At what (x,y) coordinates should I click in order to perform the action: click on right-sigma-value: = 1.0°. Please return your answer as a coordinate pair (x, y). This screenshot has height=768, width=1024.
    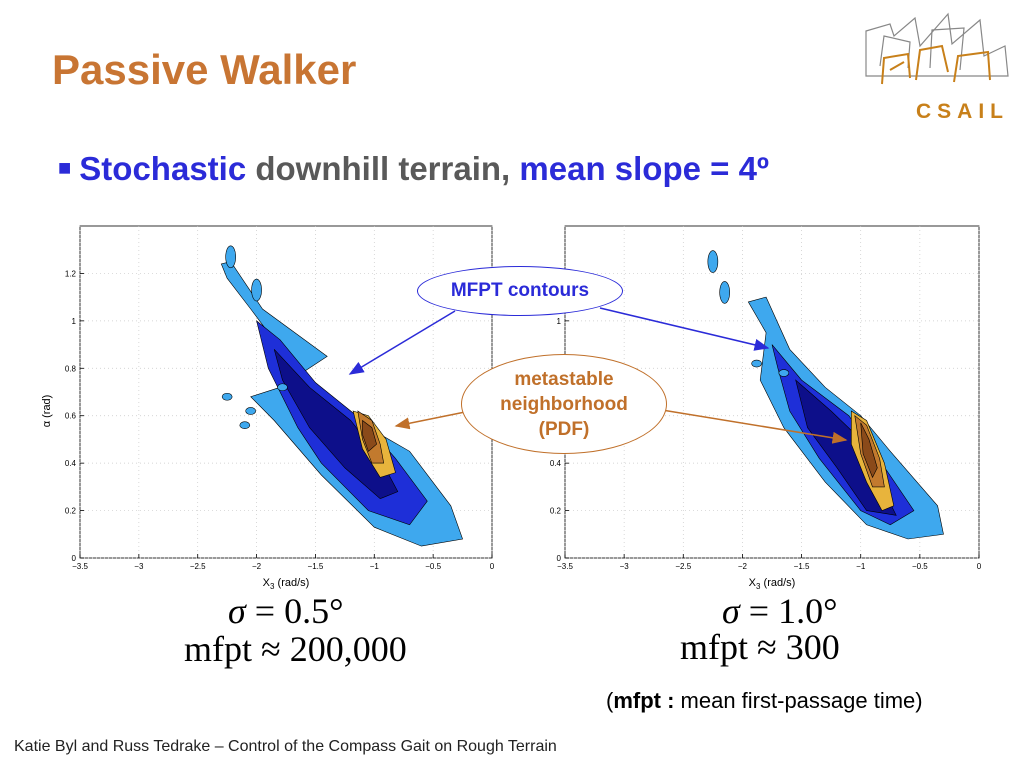
    Looking at the image, I should click on (793, 611).